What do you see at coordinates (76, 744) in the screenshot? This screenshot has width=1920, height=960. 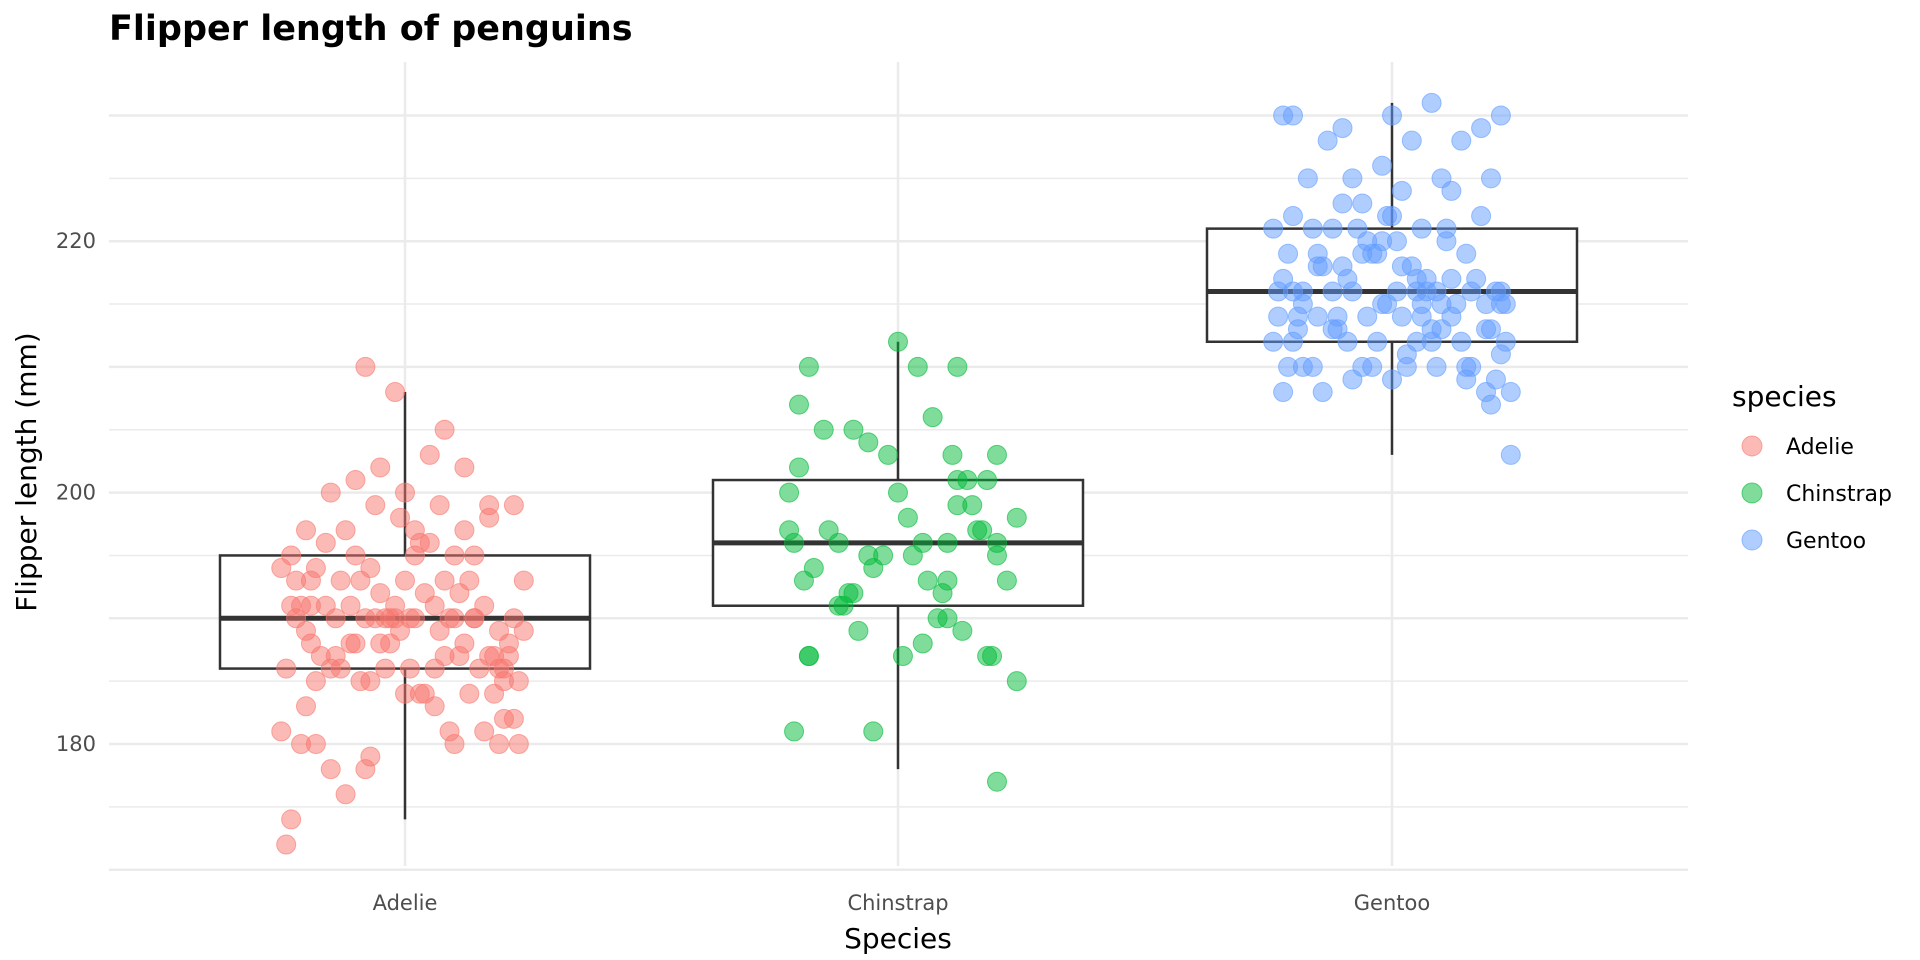 I see `y-tick-label-180: 180` at bounding box center [76, 744].